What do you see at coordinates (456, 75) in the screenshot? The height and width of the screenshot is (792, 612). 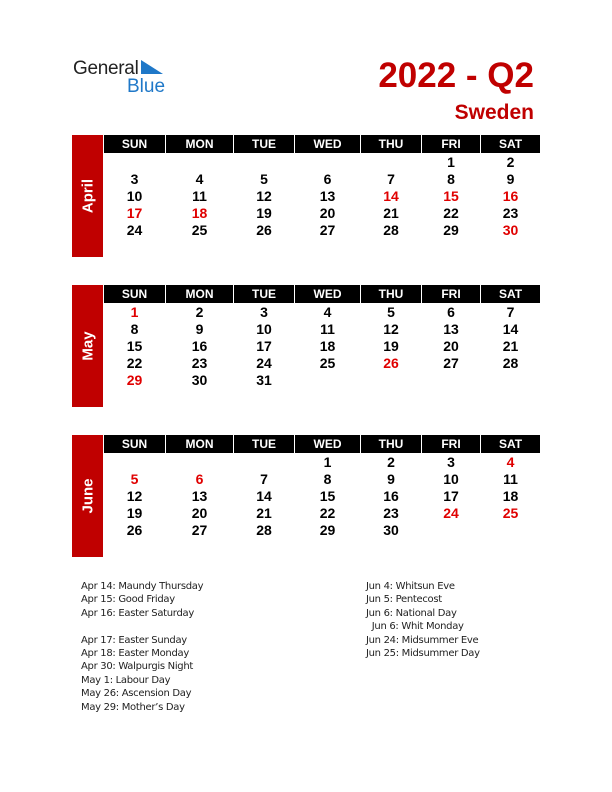 I see `page-title: 2022 - Q2` at bounding box center [456, 75].